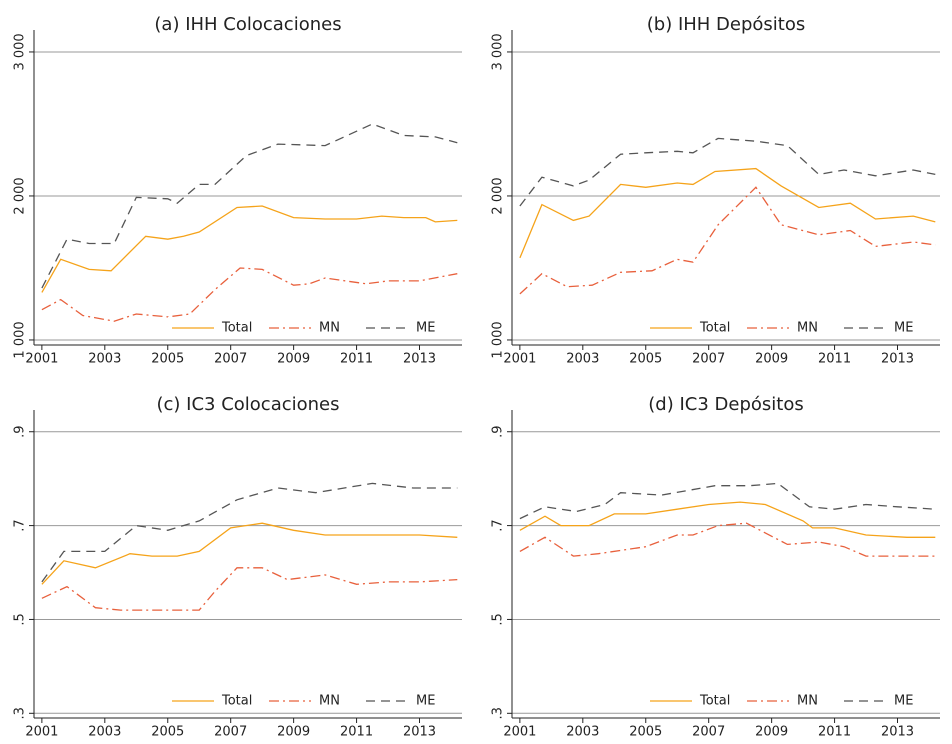  What do you see at coordinates (726, 24) in the screenshot?
I see `chart-title: (b) IHH Depósitos` at bounding box center [726, 24].